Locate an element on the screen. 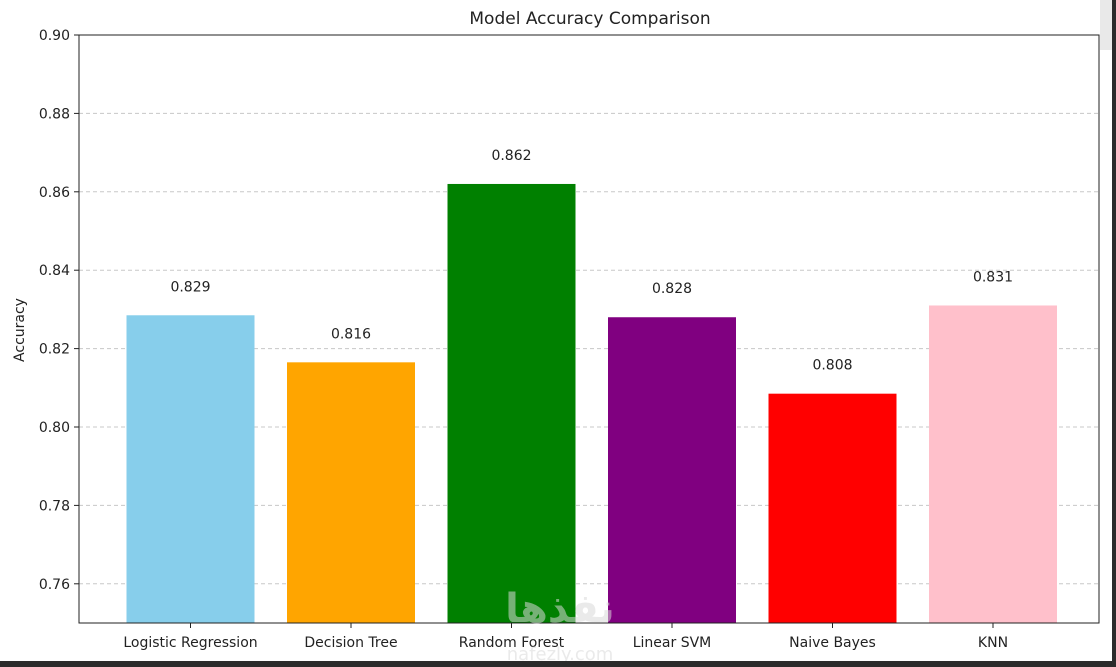 This screenshot has width=1116, height=667. x-tick-label: Random Forest is located at coordinates (512, 643).